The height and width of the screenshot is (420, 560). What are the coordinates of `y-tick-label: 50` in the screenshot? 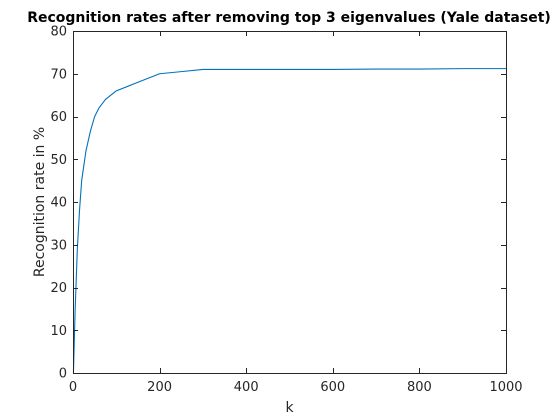 It's located at (58, 160).